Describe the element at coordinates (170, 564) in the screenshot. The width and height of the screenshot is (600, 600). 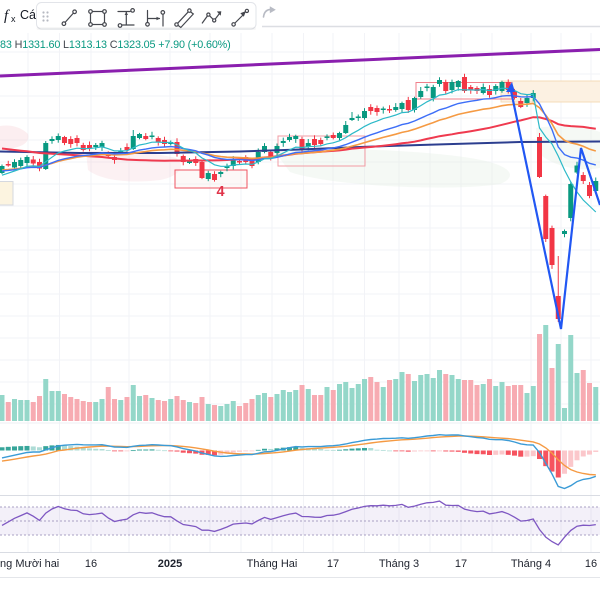
I see `svg-text: 2025` at that location.